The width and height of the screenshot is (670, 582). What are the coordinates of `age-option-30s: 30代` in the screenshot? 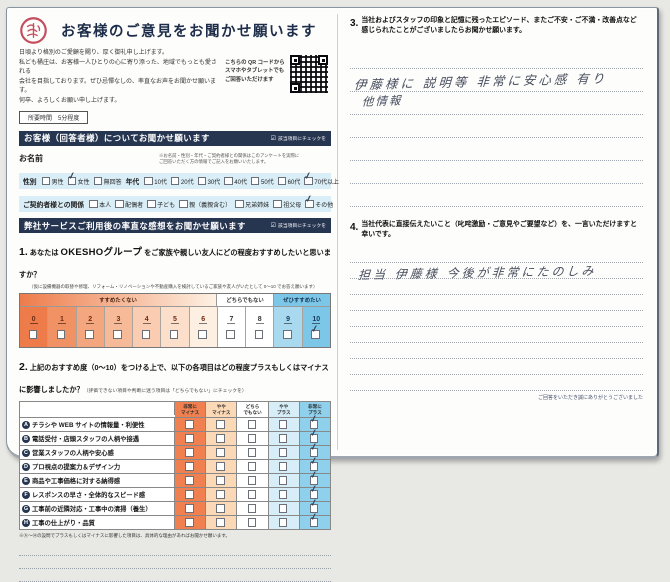 It's located at (208, 181).